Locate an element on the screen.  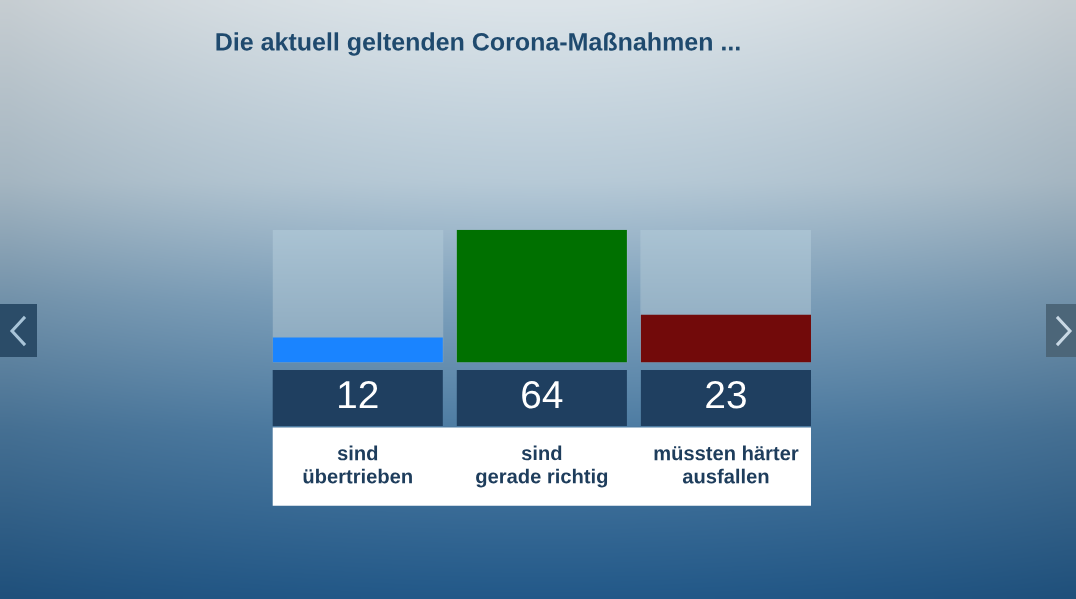
x-tick-label: müssten härter ausfallen is located at coordinates (726, 464).